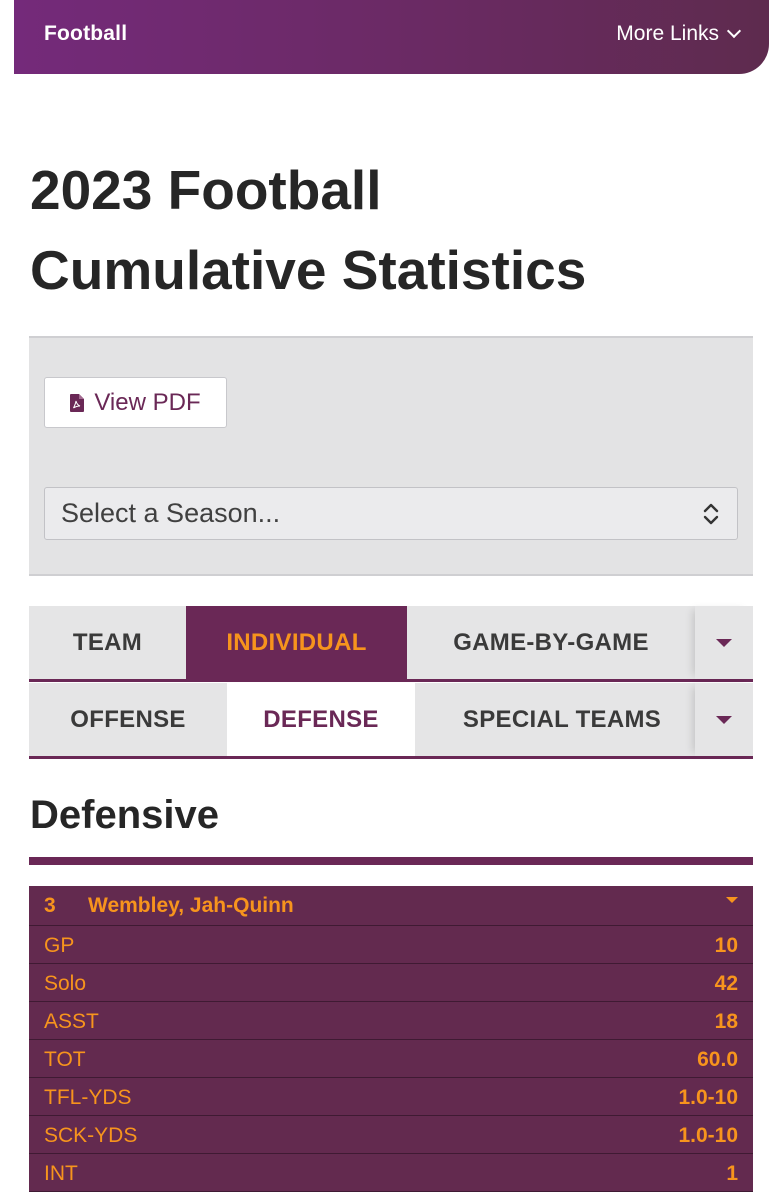 This screenshot has height=1200, width=783. Describe the element at coordinates (191, 905) in the screenshot. I see `player-name: Wembley, Jah-Quinn` at that location.